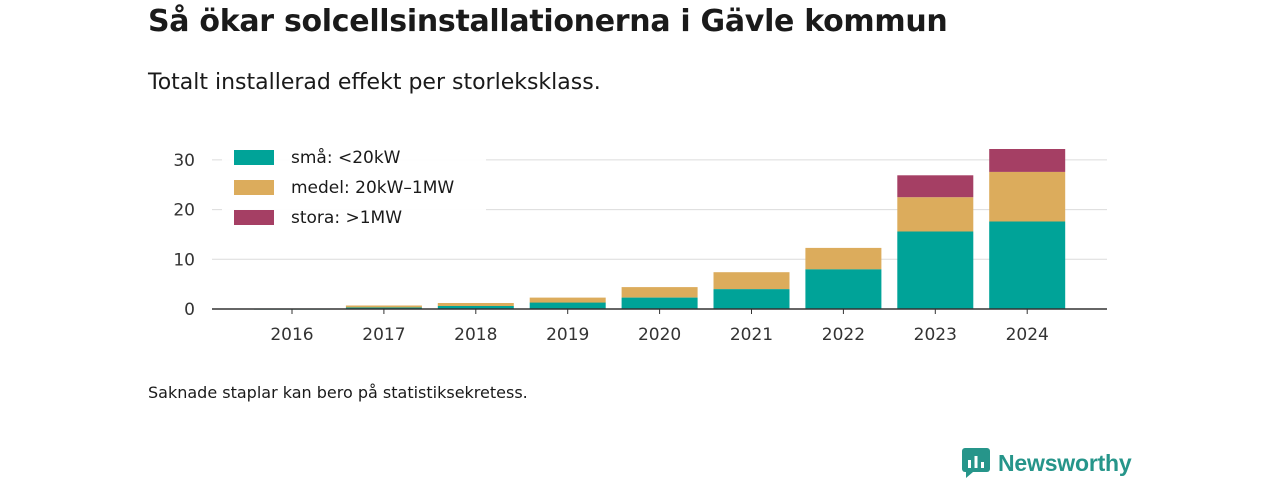 This screenshot has height=480, width=1280. What do you see at coordinates (1065, 462) in the screenshot?
I see `brand-name: Newsworthy` at bounding box center [1065, 462].